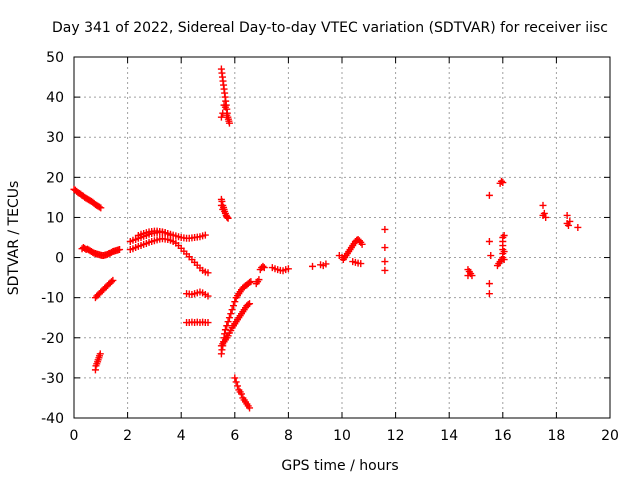 The image size is (640, 480). What do you see at coordinates (55, 178) in the screenshot?
I see `y-tick-label: 20` at bounding box center [55, 178].